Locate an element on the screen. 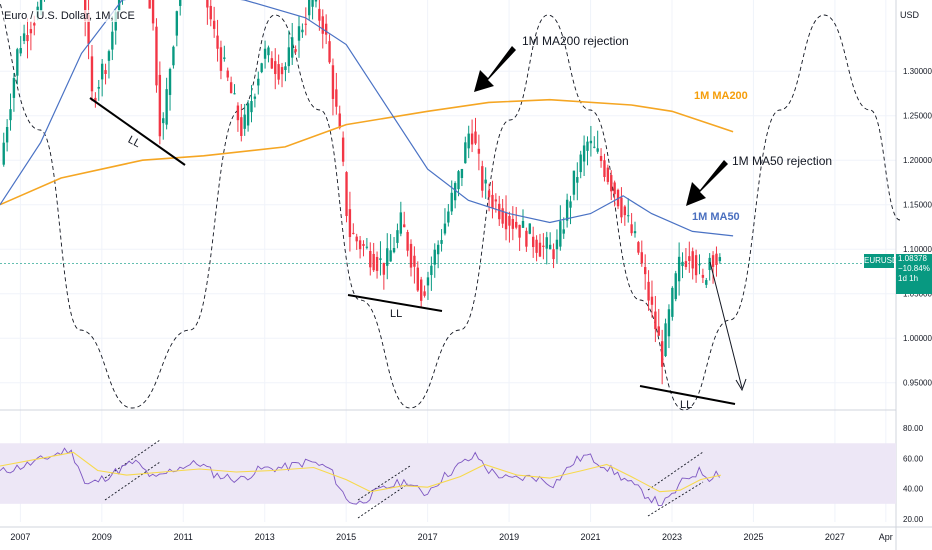  price-tick-label: 1.10000 is located at coordinates (917, 249).